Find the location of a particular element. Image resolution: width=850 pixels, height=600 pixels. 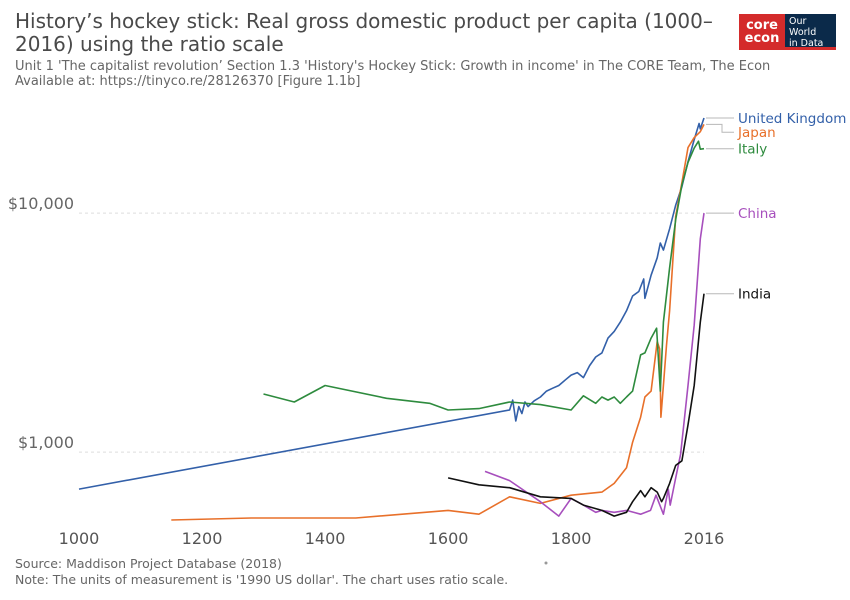

source-text: Source: Maddison Project Database (2018) is located at coordinates (148, 563).